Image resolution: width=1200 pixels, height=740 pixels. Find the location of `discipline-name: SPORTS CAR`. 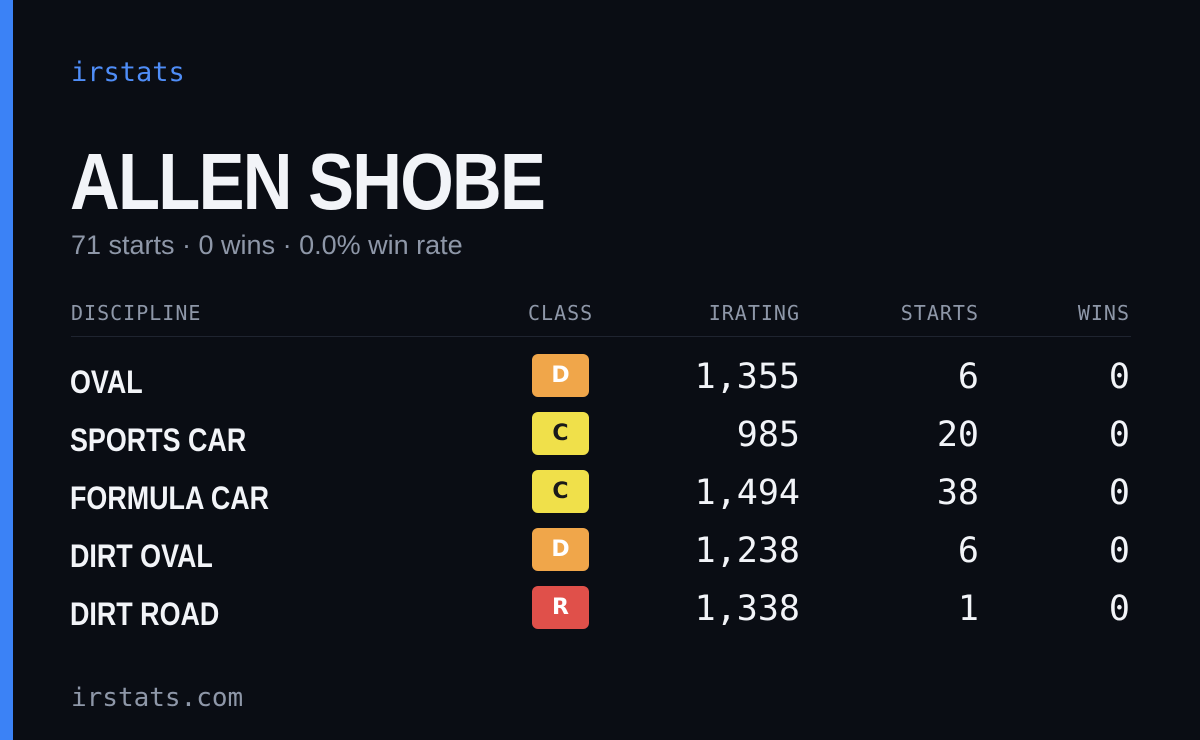

discipline-name: SPORTS CAR is located at coordinates (158, 440).